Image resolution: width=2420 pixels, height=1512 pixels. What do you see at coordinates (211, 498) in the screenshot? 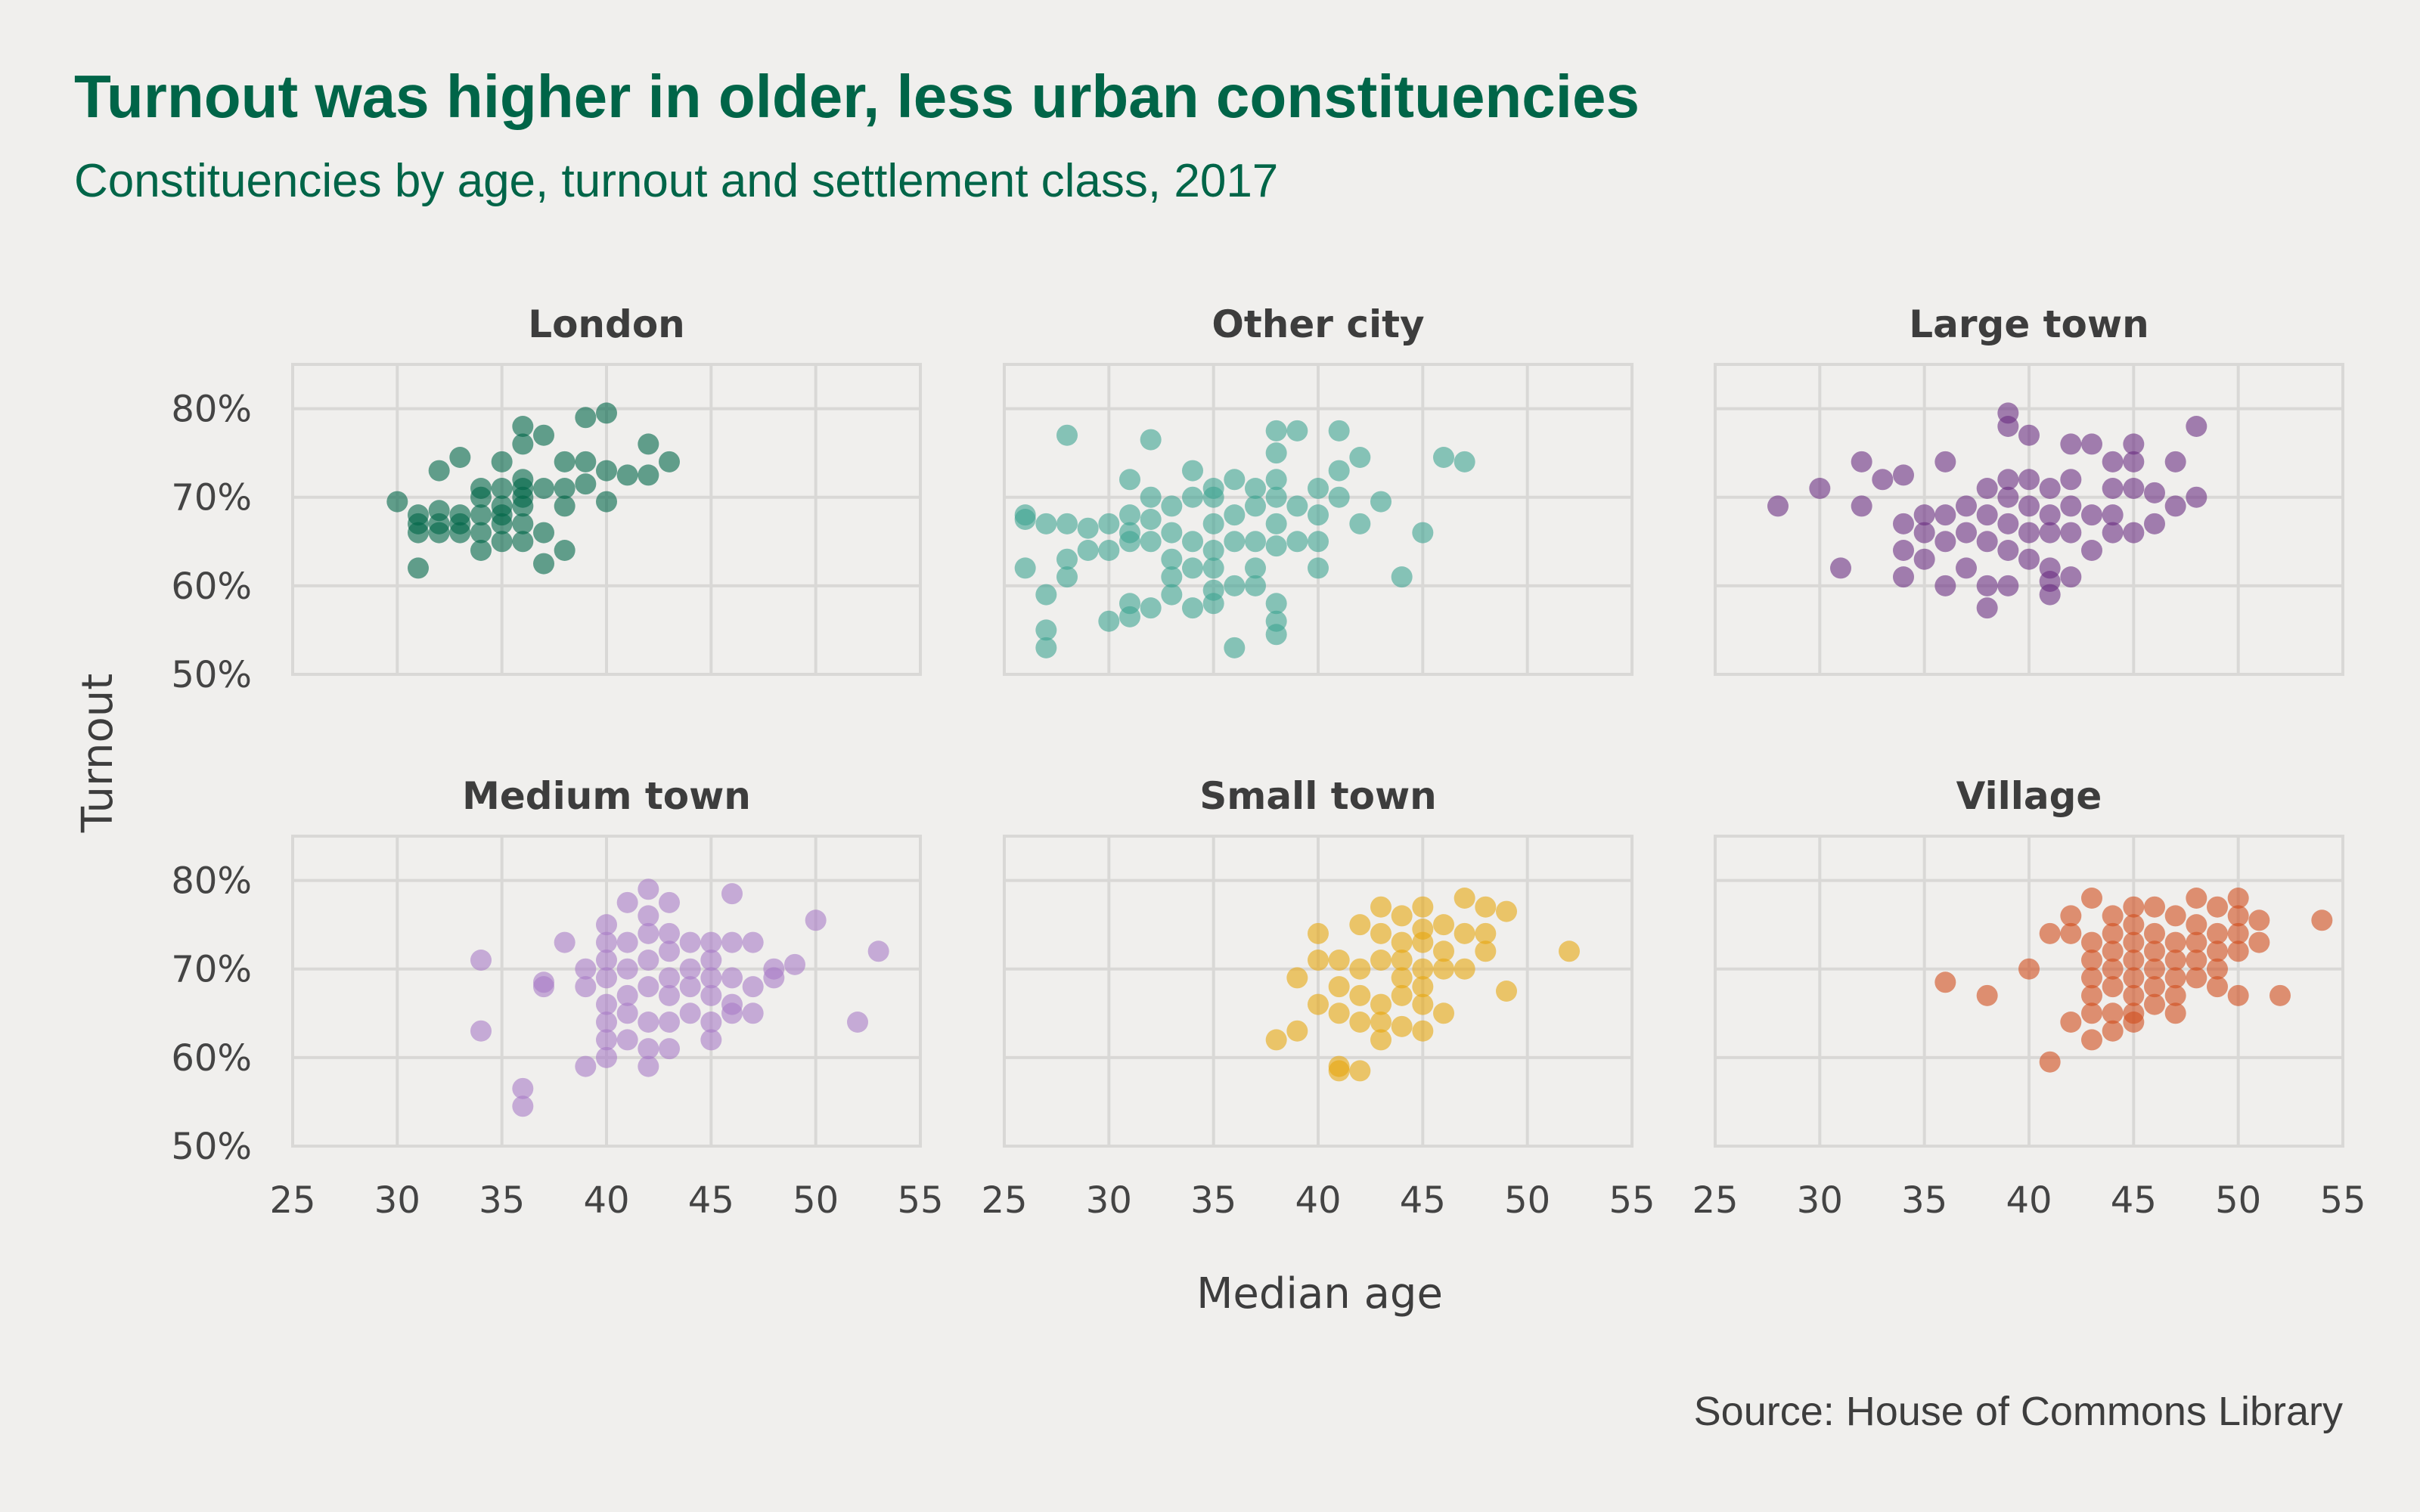
I see `y-tick-label: 70%` at bounding box center [211, 498].